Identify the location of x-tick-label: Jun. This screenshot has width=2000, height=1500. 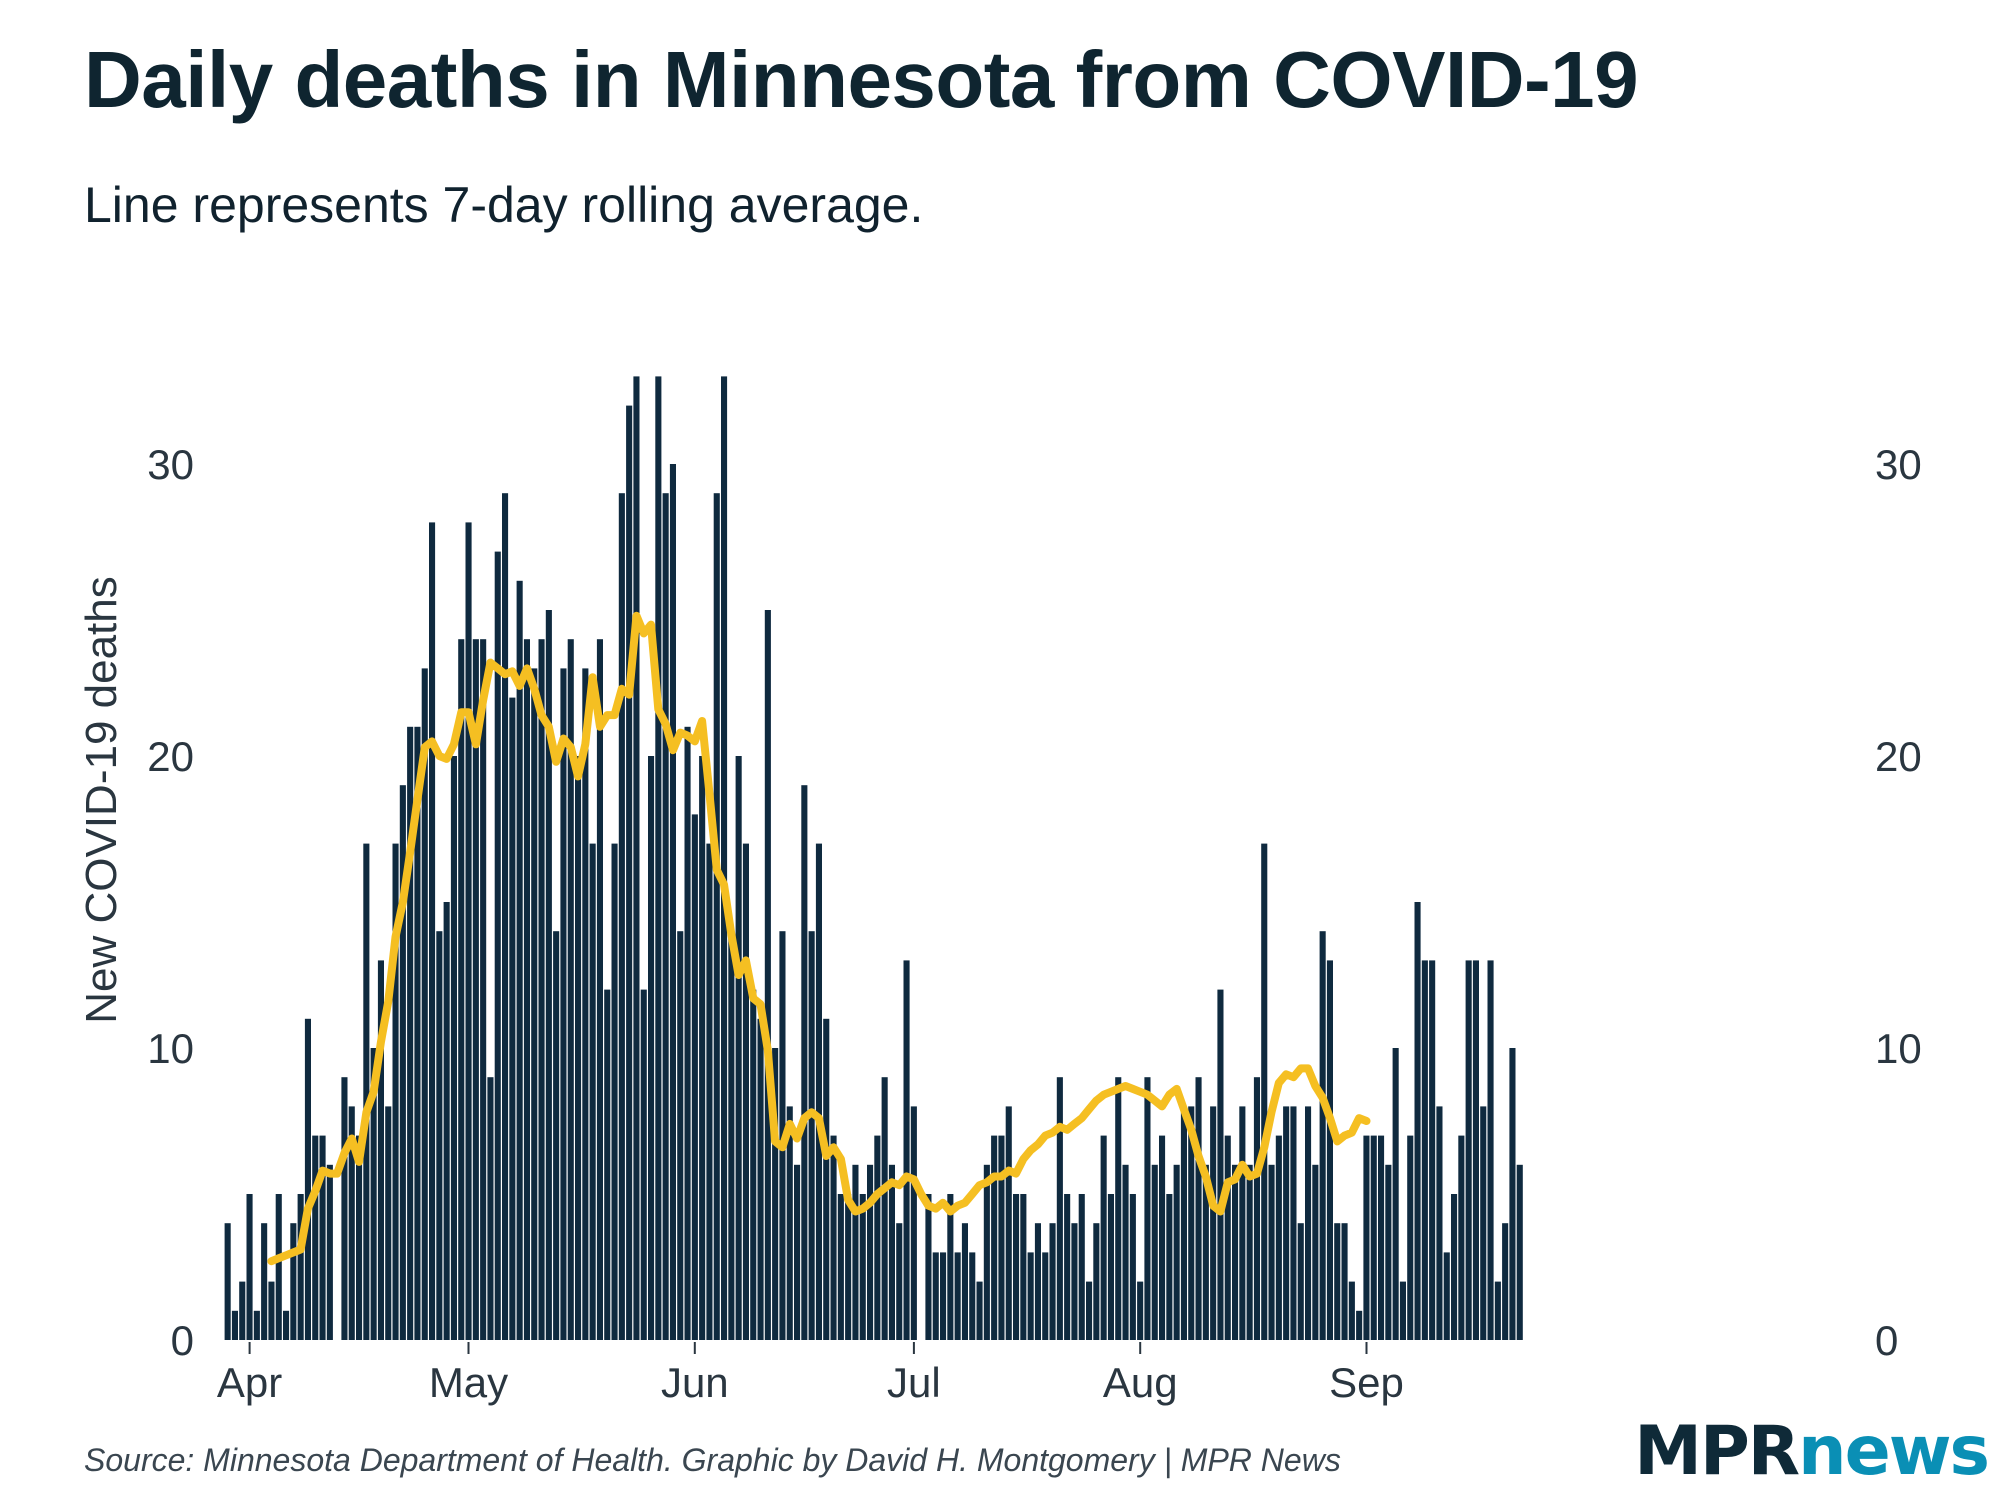
(695, 1382).